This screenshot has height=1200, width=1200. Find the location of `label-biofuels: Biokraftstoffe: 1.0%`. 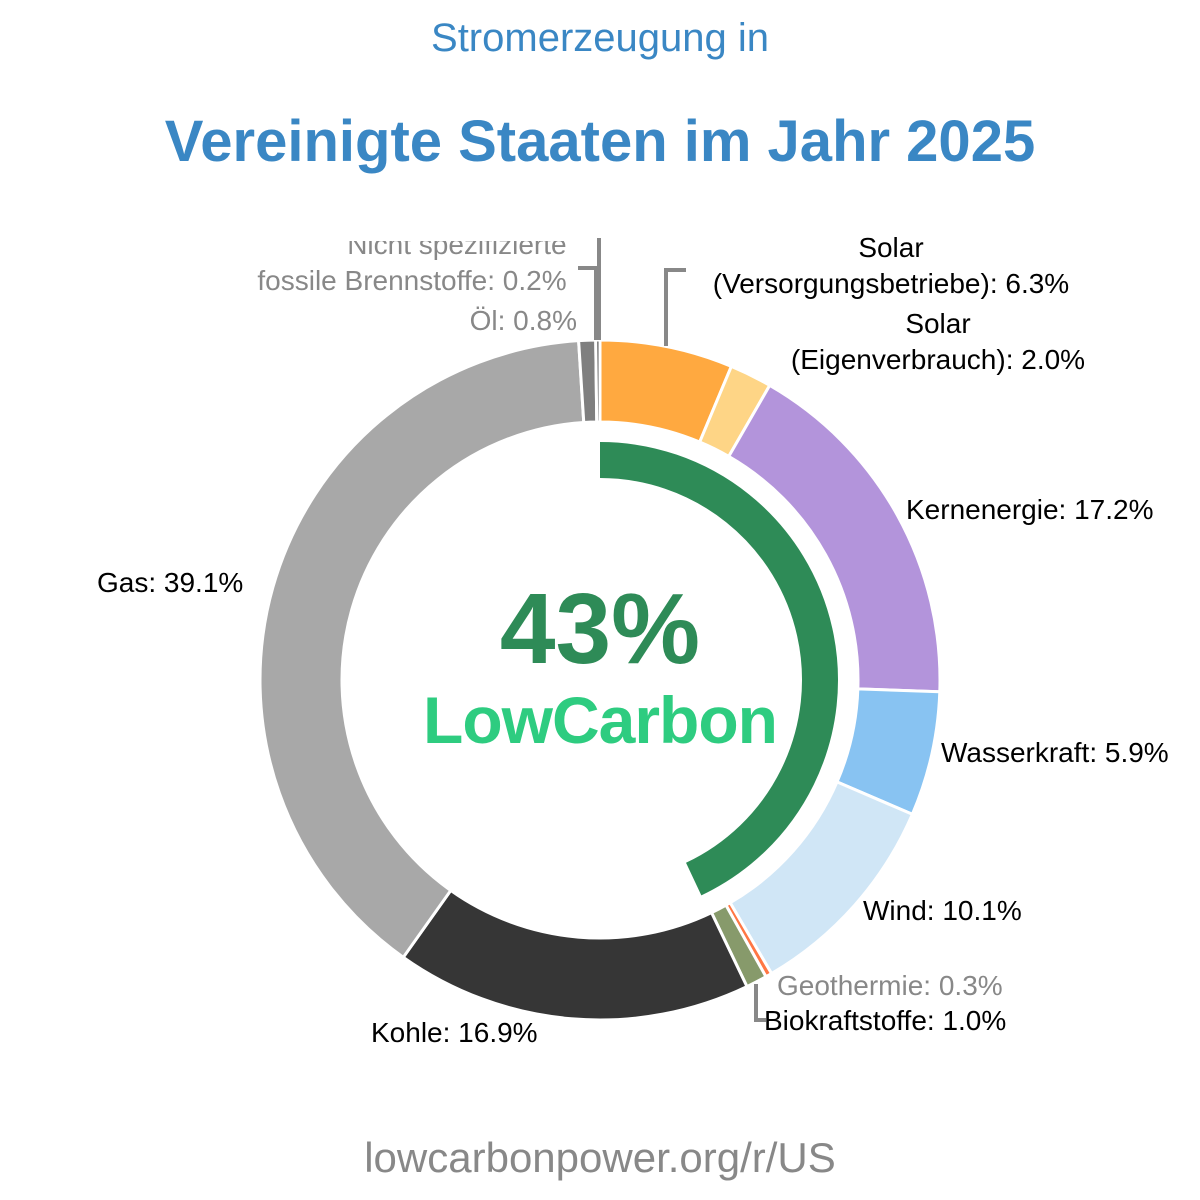

label-biofuels: Biokraftstoffe: 1.0% is located at coordinates (885, 1020).